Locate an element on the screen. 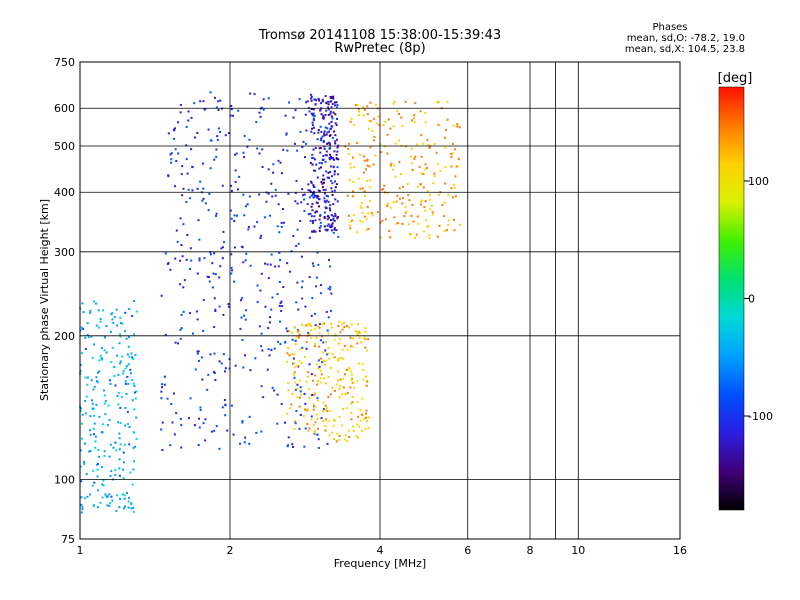  x-tick-label: 4 is located at coordinates (380, 550).